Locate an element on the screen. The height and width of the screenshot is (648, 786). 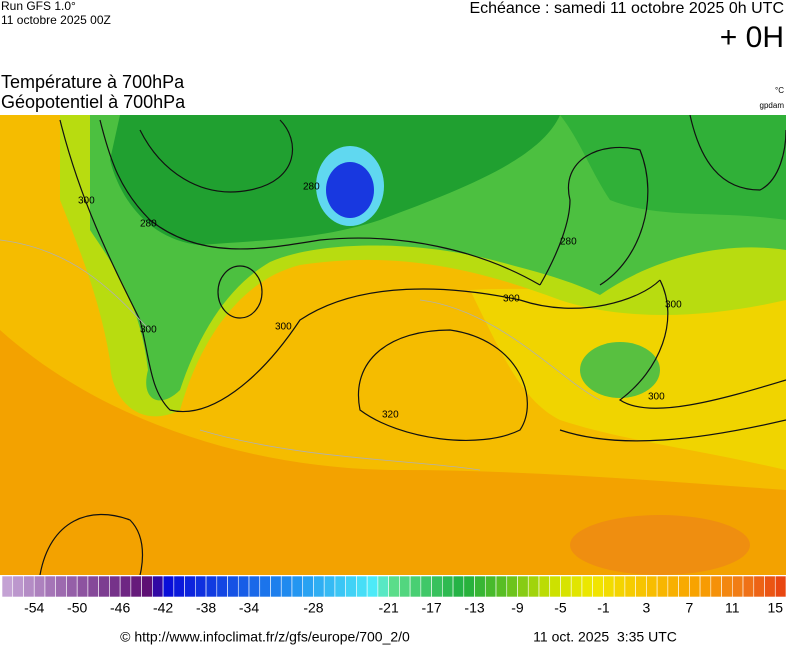
run: Run GFS 1.0° is located at coordinates (38, 6).